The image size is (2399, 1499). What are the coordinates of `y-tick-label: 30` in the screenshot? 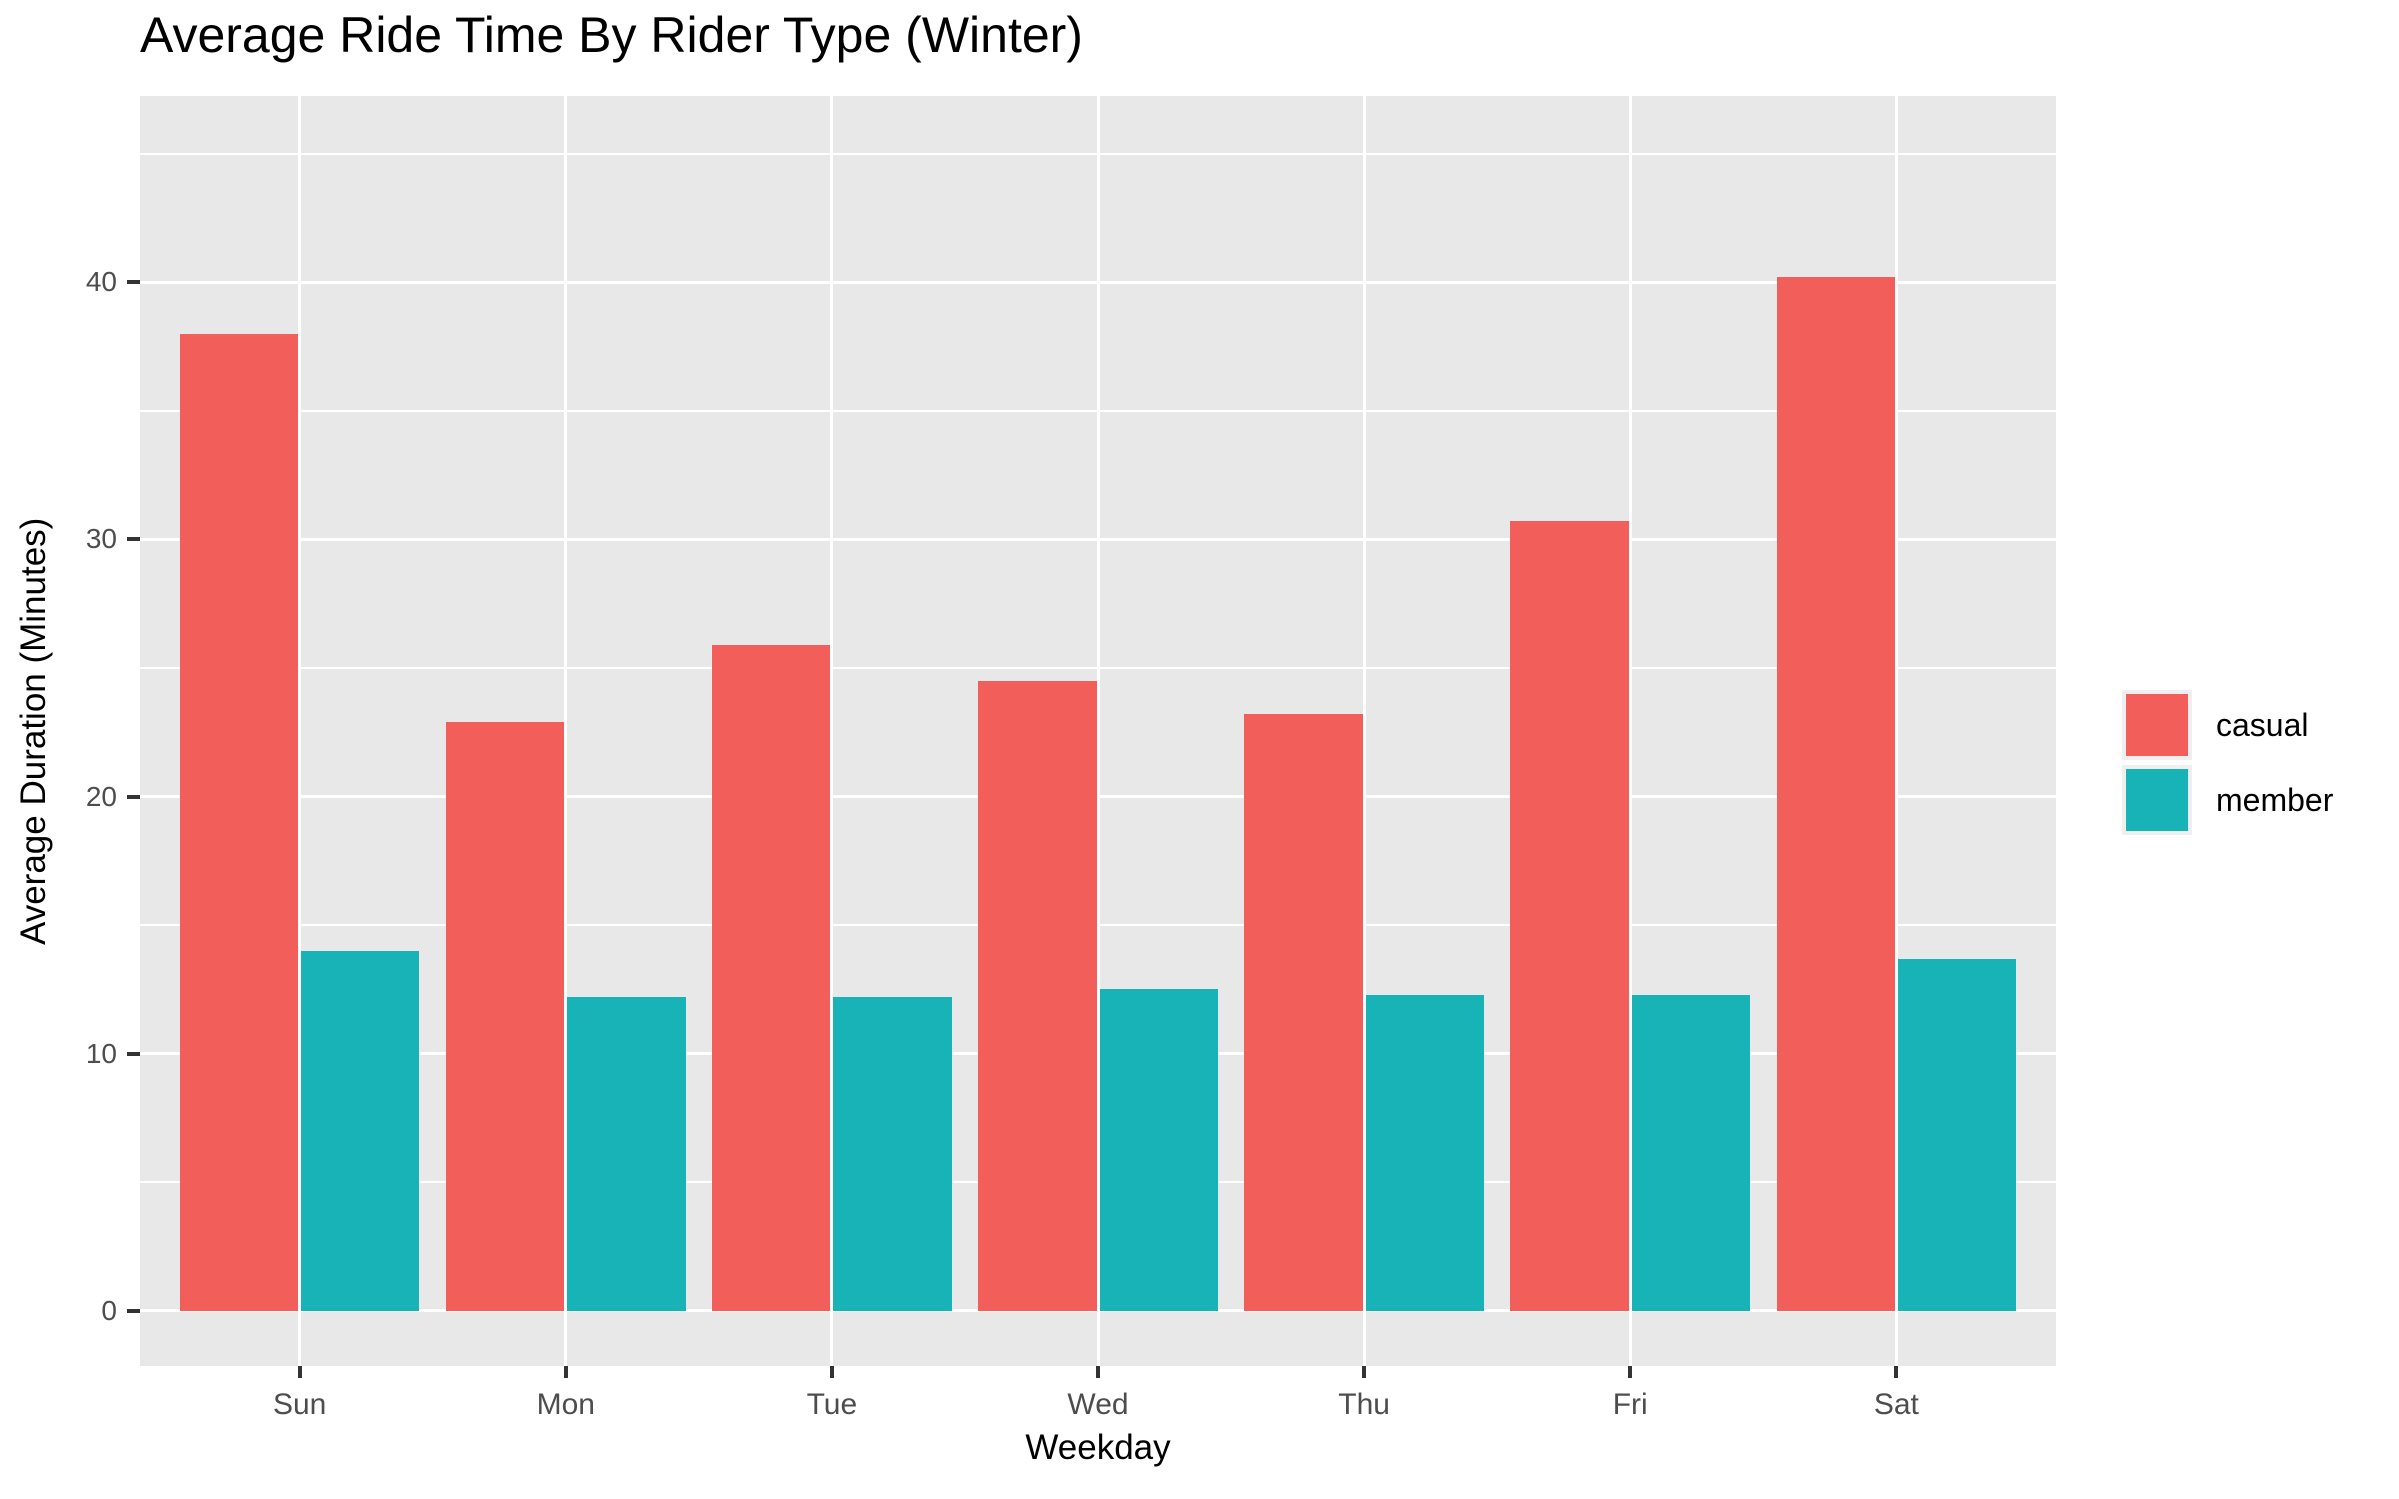 It's located at (101, 539).